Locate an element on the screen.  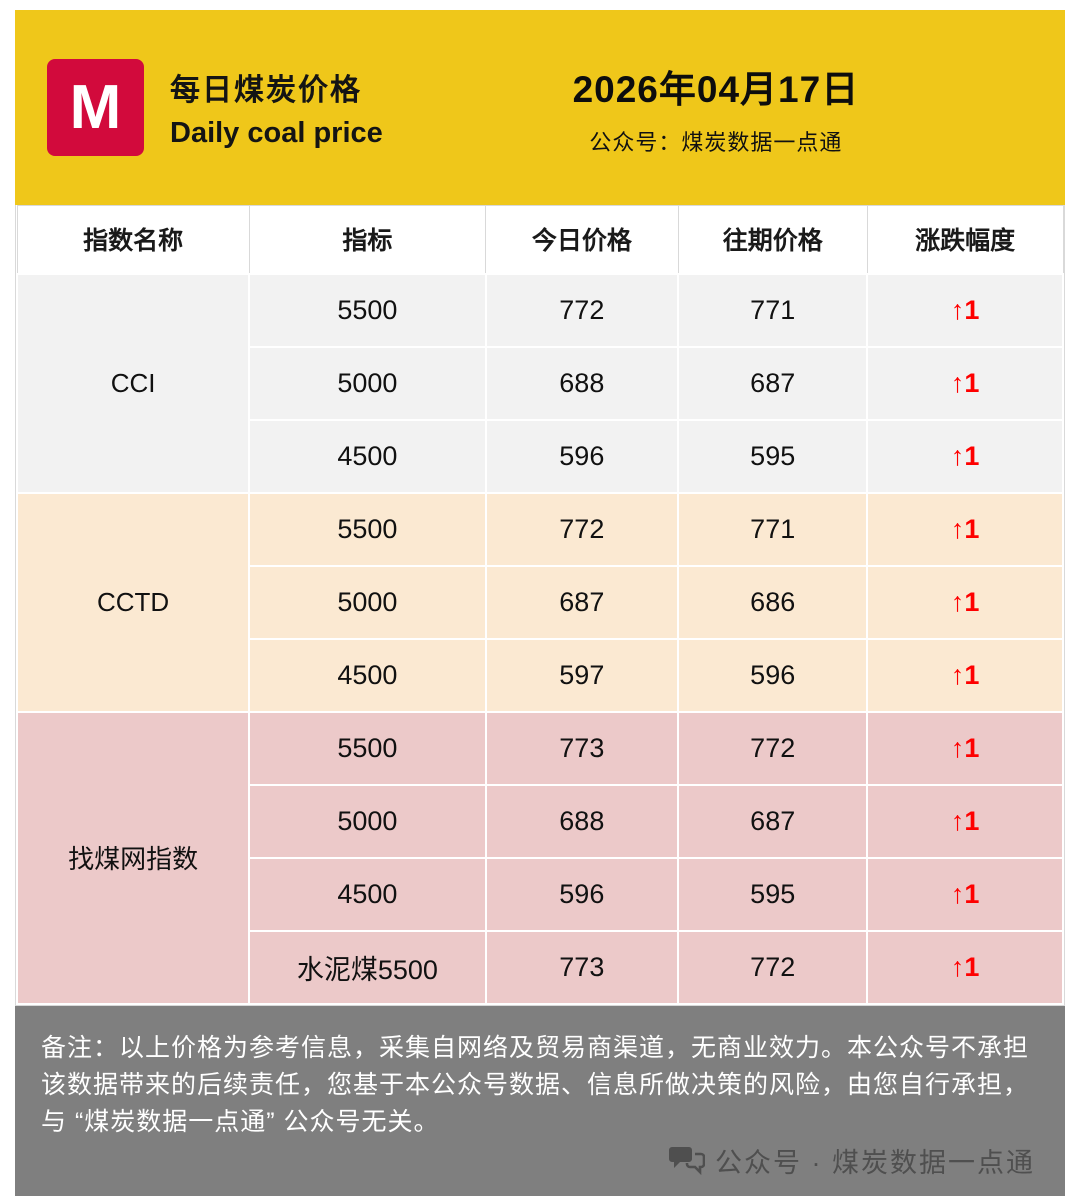
col-header-today-price: 今日价格 is located at coordinates (582, 239).